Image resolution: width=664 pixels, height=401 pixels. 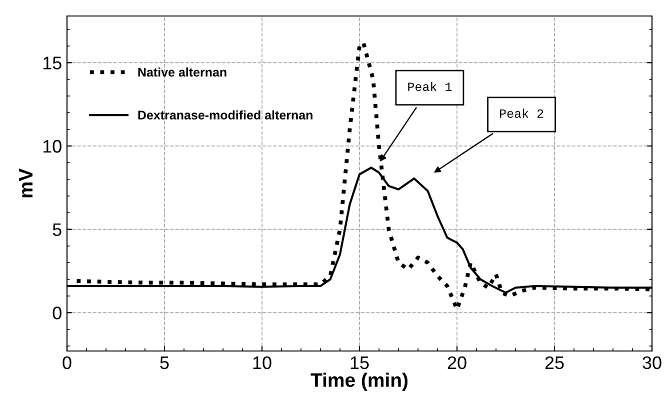 What do you see at coordinates (359, 381) in the screenshot?
I see `x-axis-title: Time (min)` at bounding box center [359, 381].